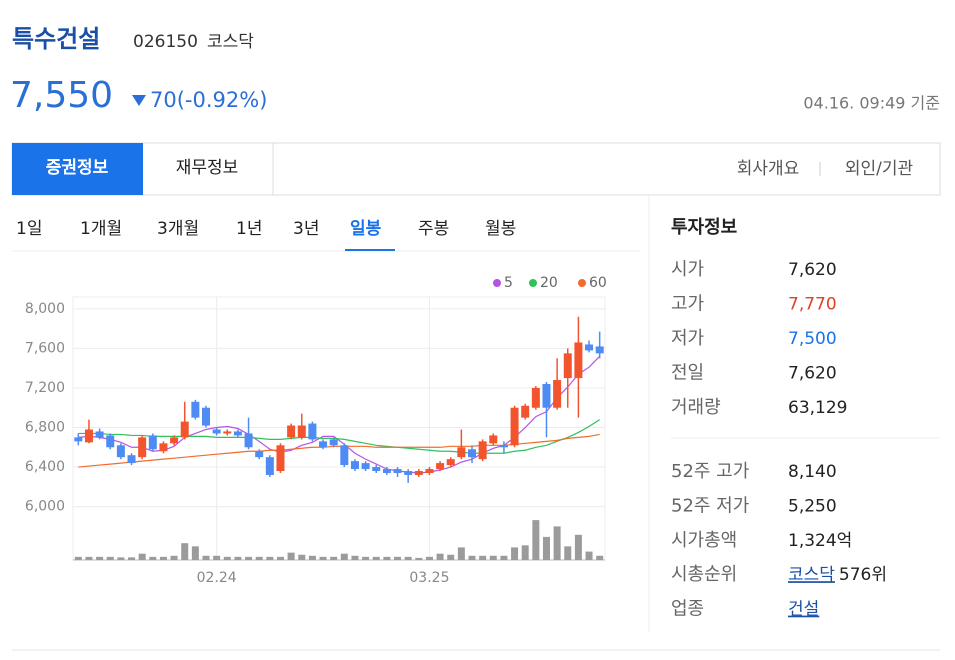 This screenshot has height=660, width=955. What do you see at coordinates (812, 339) in the screenshot?
I see `info-value: 7,500` at bounding box center [812, 339].